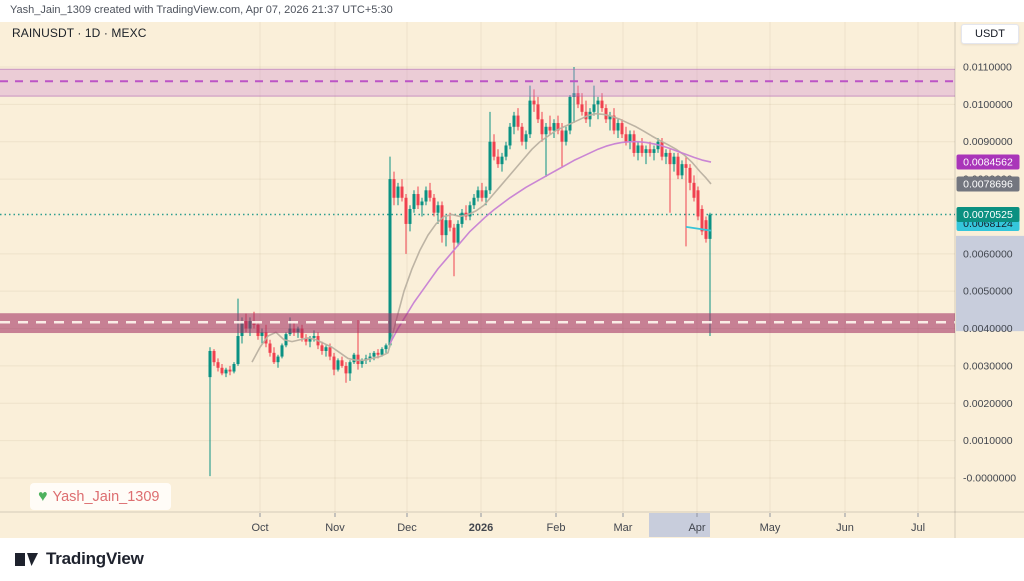 The image size is (1024, 581). I want to click on ma-slow-line, so click(550, 242).